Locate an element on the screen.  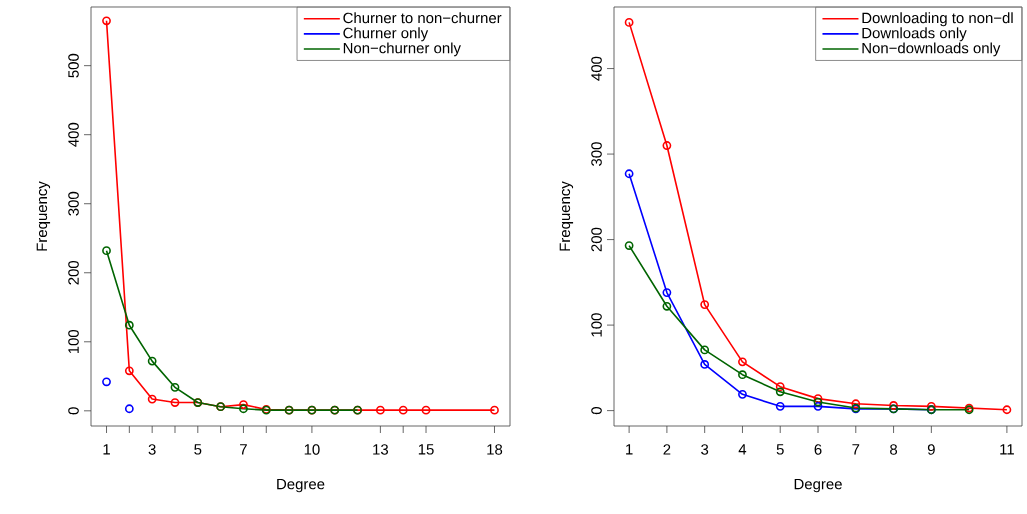
y-tick-label: 500 is located at coordinates (73, 65).